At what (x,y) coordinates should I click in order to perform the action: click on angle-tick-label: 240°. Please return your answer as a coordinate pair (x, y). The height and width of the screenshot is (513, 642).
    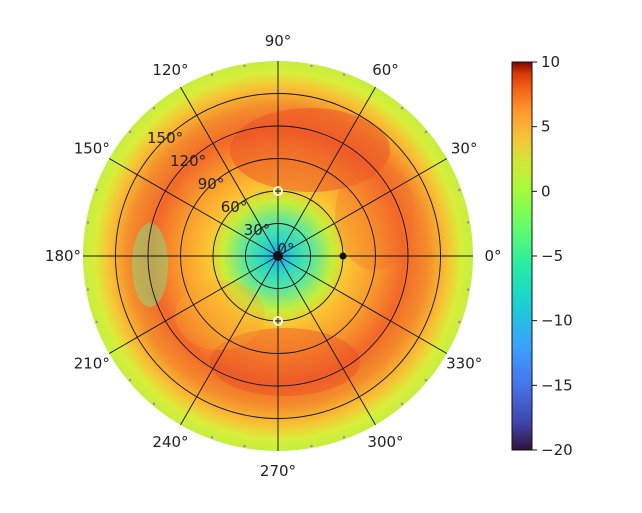
    Looking at the image, I should click on (170, 442).